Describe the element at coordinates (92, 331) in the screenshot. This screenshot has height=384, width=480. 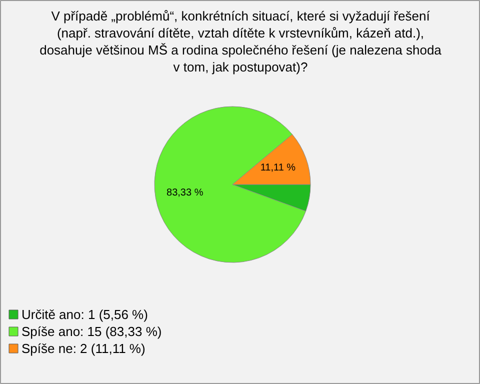
I see `legend-label: Spíše ano: 15 (83,33 %)` at that location.